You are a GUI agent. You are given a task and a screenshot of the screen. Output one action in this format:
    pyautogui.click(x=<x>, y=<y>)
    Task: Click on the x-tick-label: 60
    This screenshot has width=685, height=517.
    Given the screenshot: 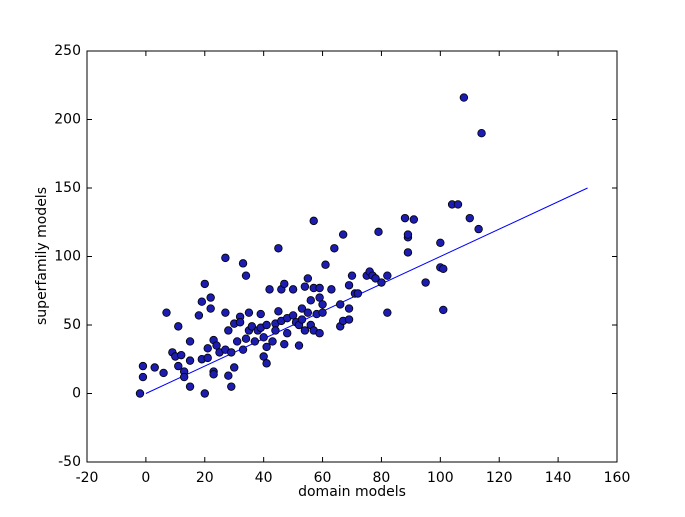 What is the action you would take?
    pyautogui.click(x=323, y=478)
    